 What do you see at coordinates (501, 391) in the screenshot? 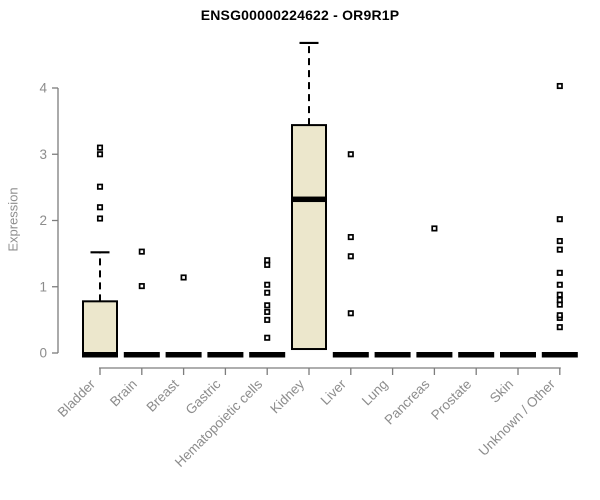
I see `x-tick-label-skin: Skin` at bounding box center [501, 391].